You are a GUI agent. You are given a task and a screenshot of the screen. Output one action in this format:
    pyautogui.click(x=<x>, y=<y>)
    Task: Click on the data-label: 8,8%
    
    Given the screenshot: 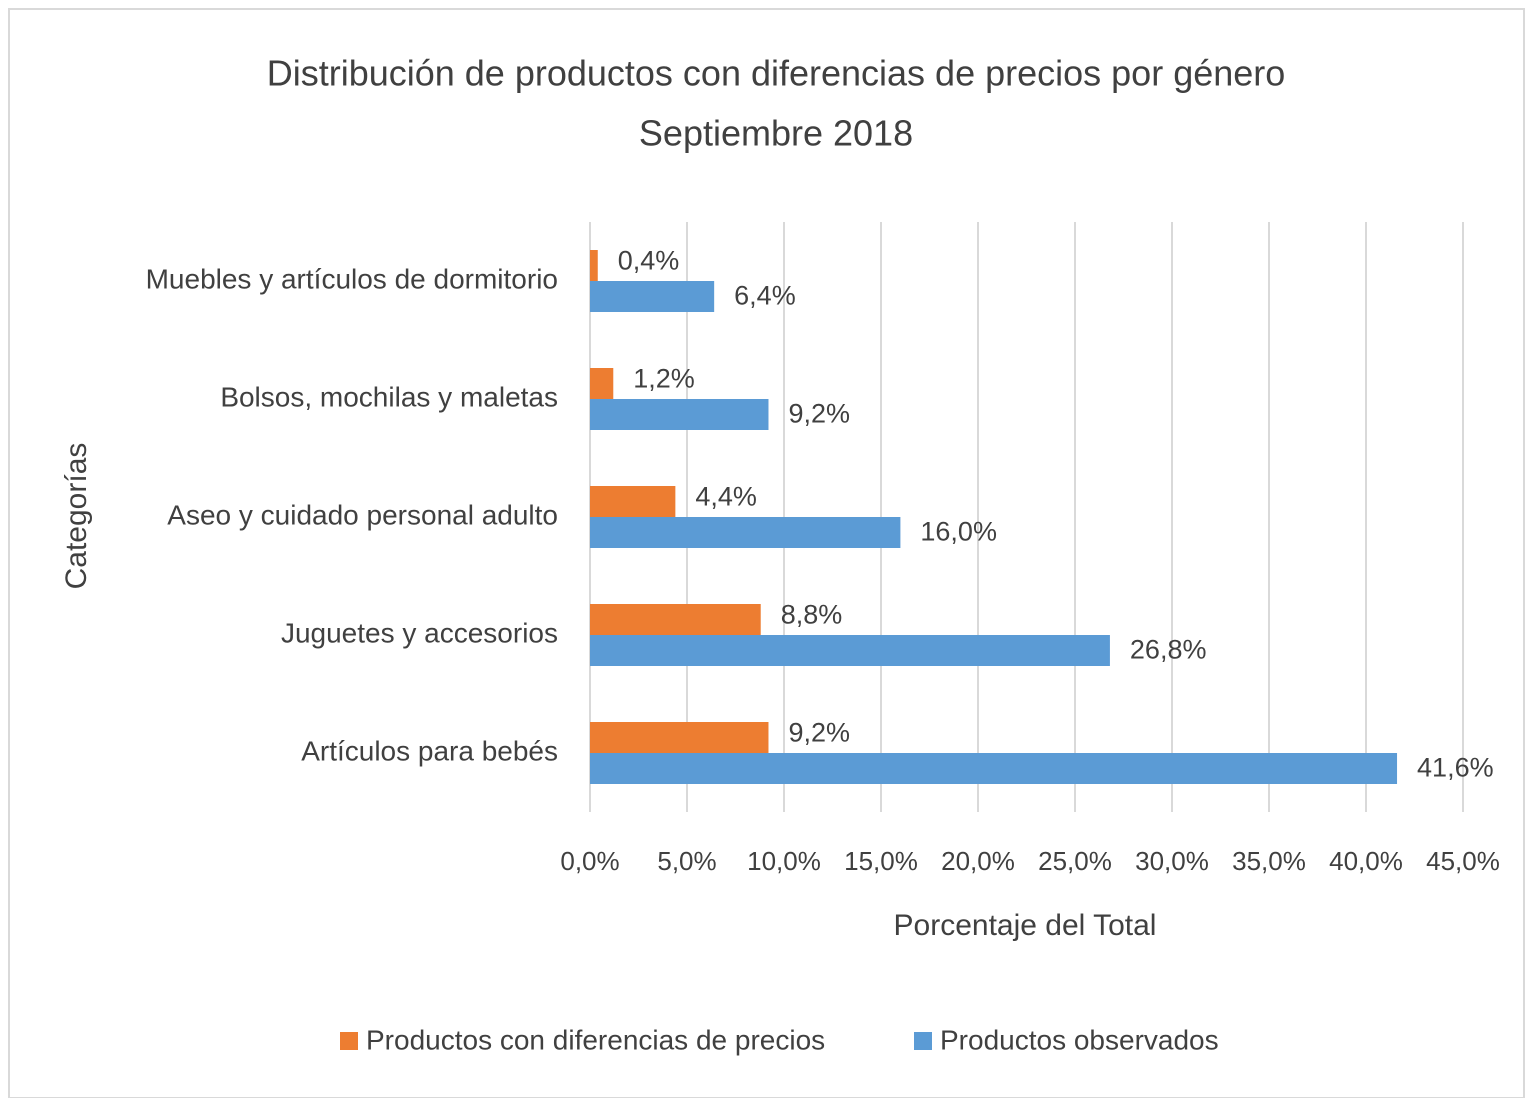 What is the action you would take?
    pyautogui.click(x=812, y=615)
    